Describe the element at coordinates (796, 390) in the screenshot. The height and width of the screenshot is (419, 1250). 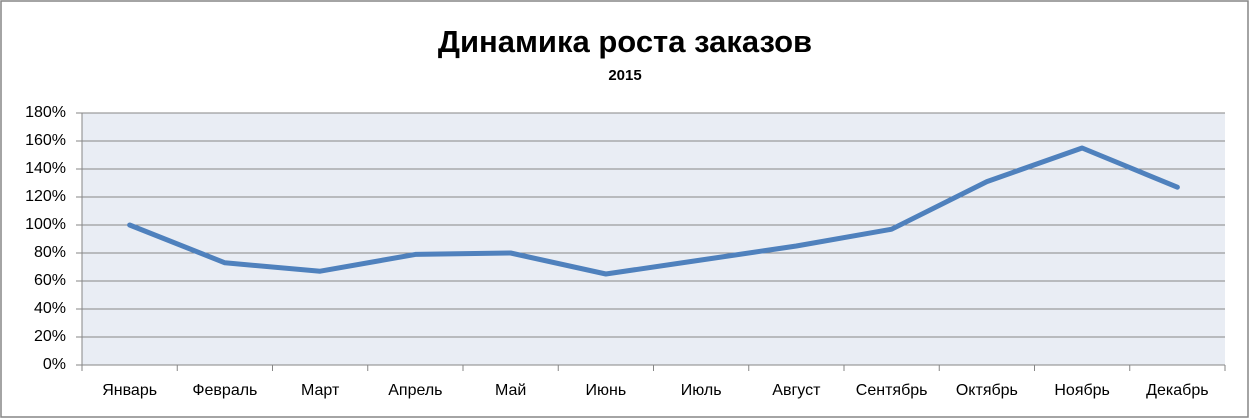
I see `x-tick-label: Август` at that location.